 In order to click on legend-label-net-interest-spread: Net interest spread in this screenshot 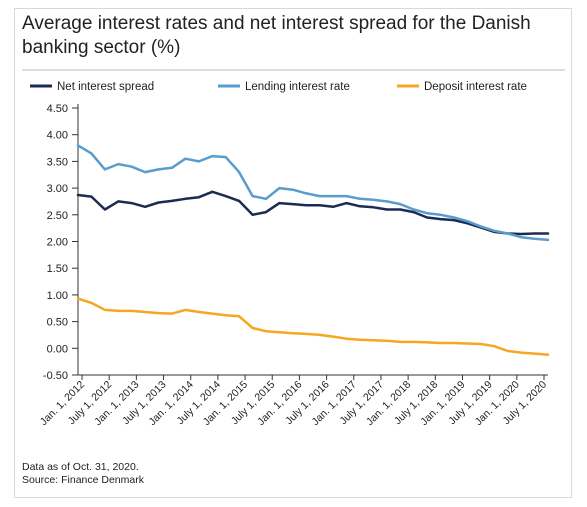, I will do `click(105, 87)`.